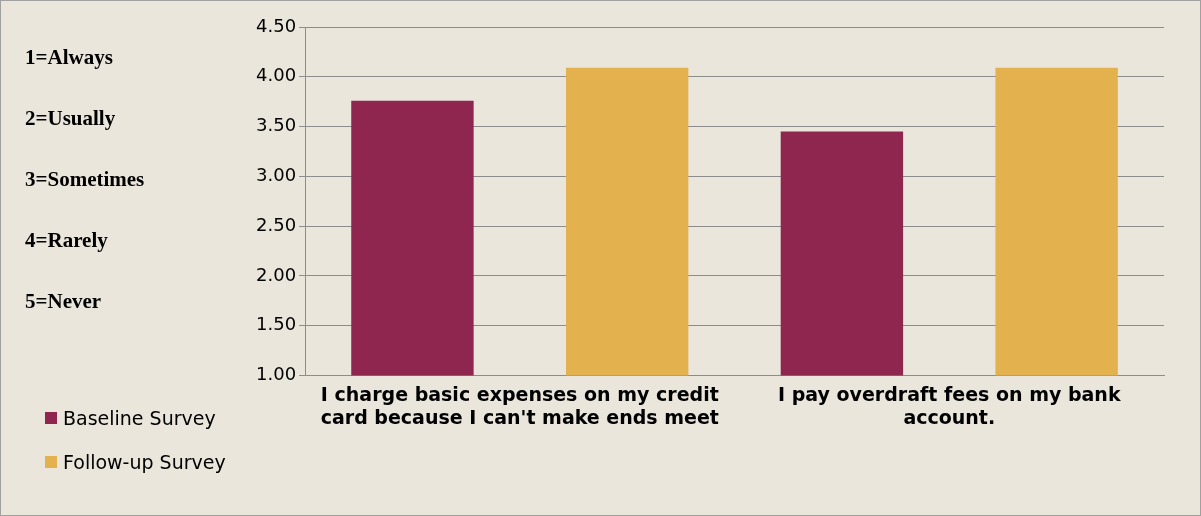 This screenshot has height=516, width=1201. What do you see at coordinates (85, 180) in the screenshot?
I see `text: 3=Sometimes` at bounding box center [85, 180].